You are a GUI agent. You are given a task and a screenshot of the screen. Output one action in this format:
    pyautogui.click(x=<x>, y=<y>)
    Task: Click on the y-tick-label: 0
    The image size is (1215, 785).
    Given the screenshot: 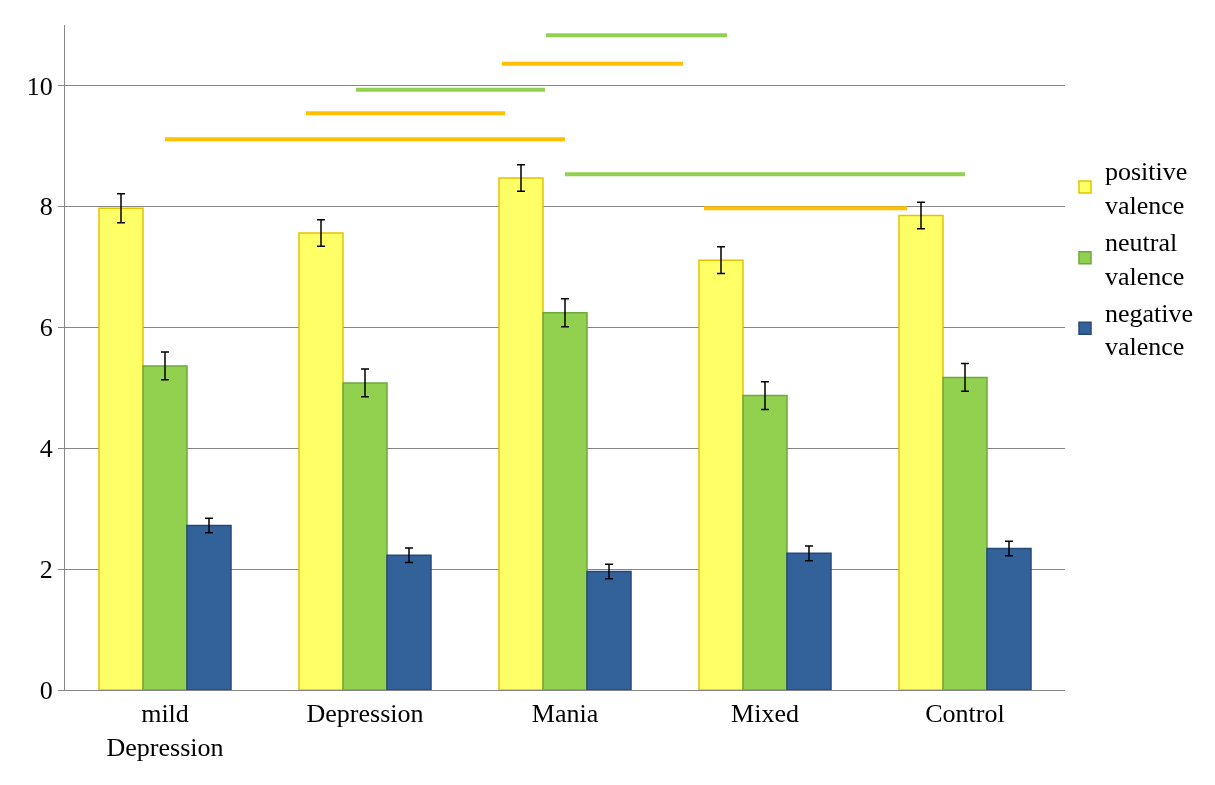 What is the action you would take?
    pyautogui.click(x=46, y=691)
    